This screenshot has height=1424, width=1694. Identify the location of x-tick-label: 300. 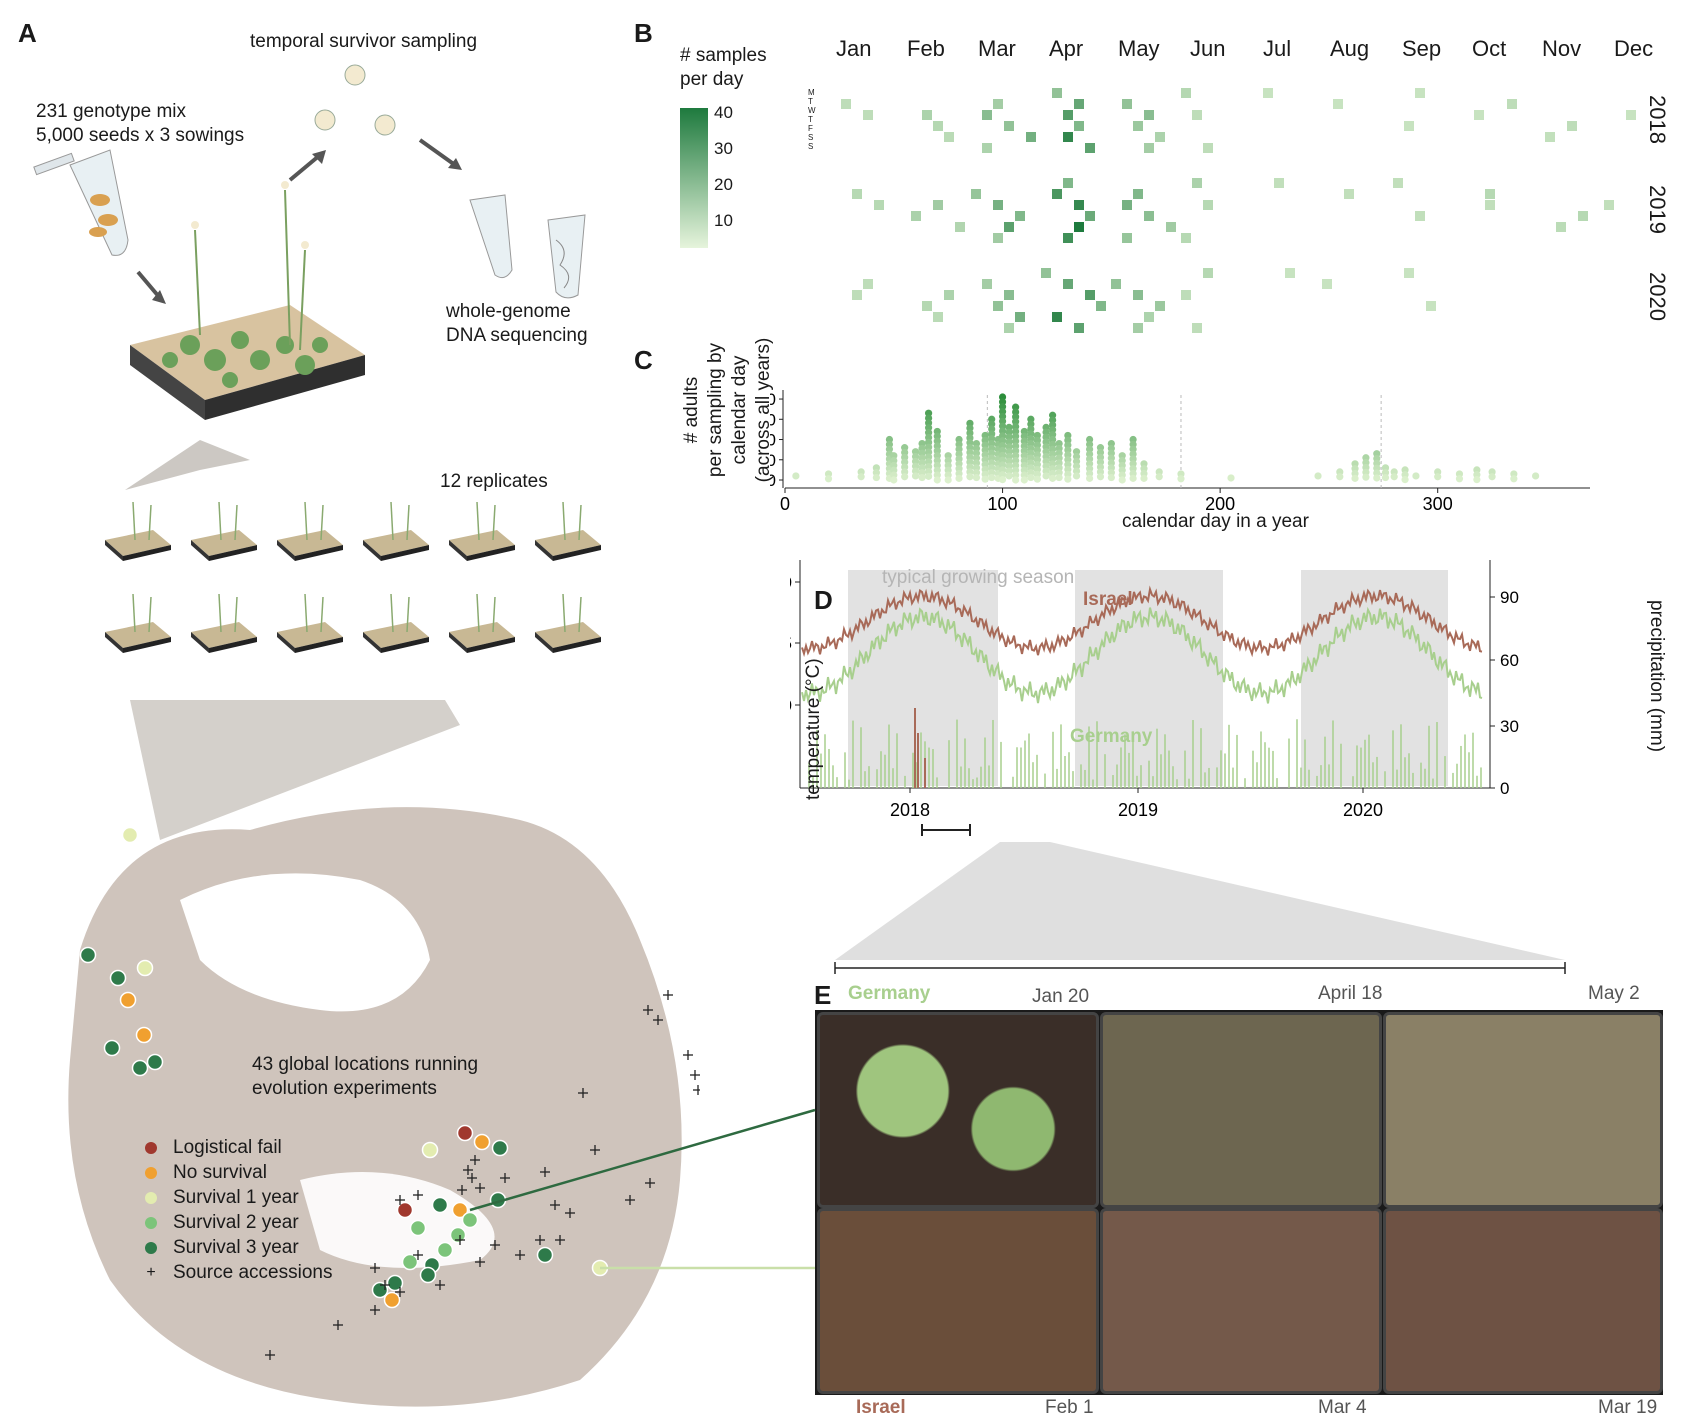
(1438, 504).